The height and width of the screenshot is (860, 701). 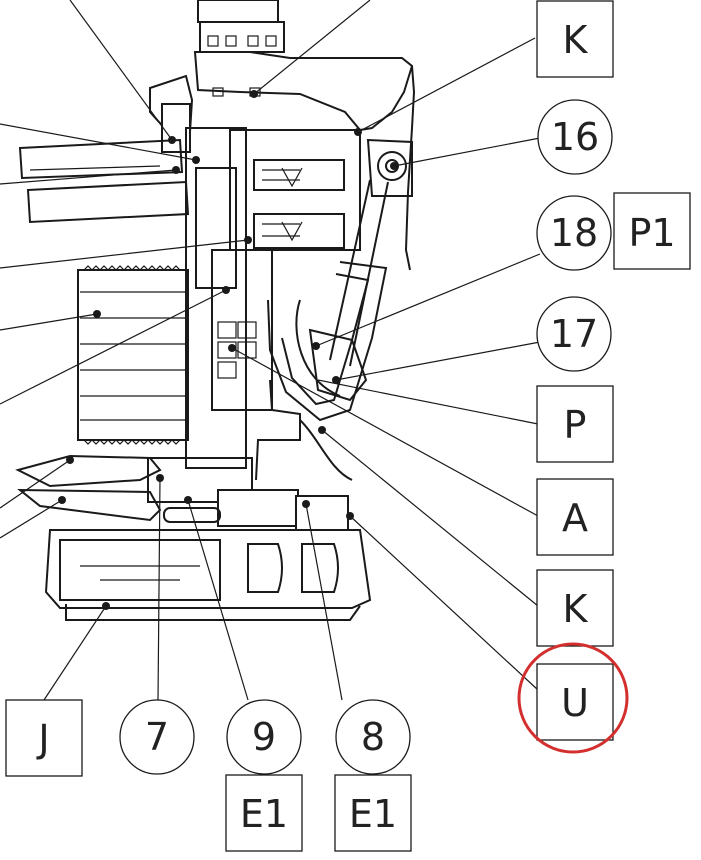 I want to click on callout-16-label: 16, so click(x=575, y=137).